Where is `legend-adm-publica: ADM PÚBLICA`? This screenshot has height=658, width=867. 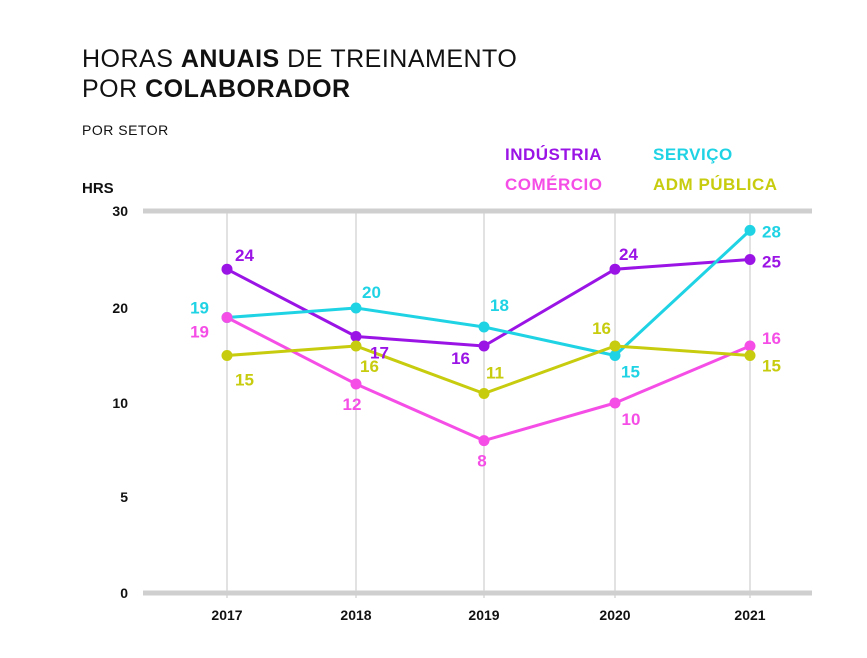
legend-adm-publica: ADM PÚBLICA is located at coordinates (715, 184).